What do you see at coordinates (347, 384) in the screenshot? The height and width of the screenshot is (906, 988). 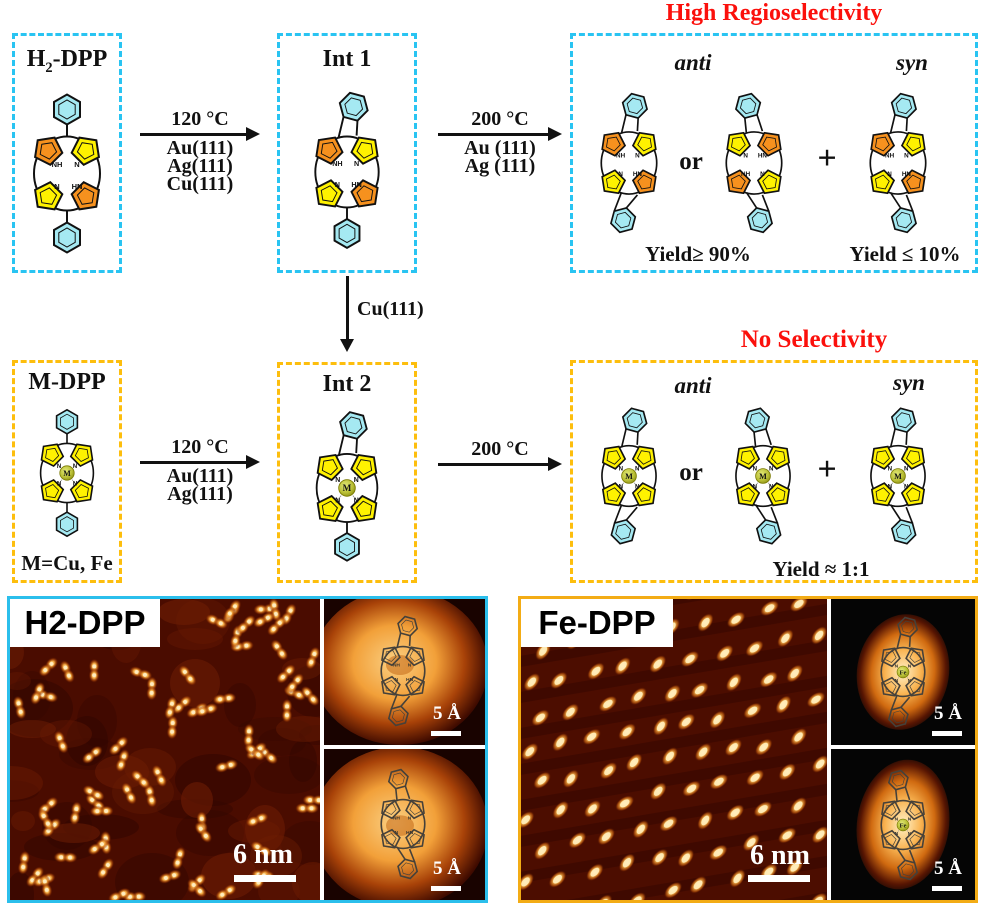 I see `box-int2-title: Int 2` at bounding box center [347, 384].